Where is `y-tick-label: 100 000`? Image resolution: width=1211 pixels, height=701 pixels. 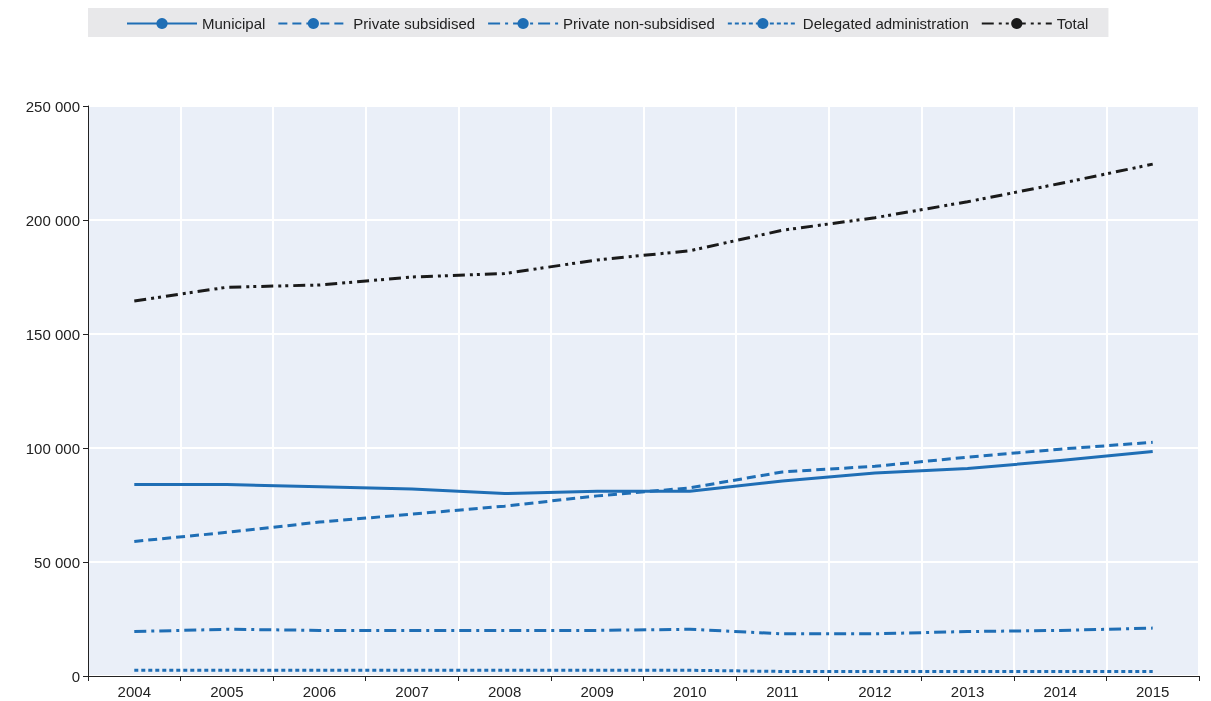
y-tick-label: 100 000 is located at coordinates (52, 448).